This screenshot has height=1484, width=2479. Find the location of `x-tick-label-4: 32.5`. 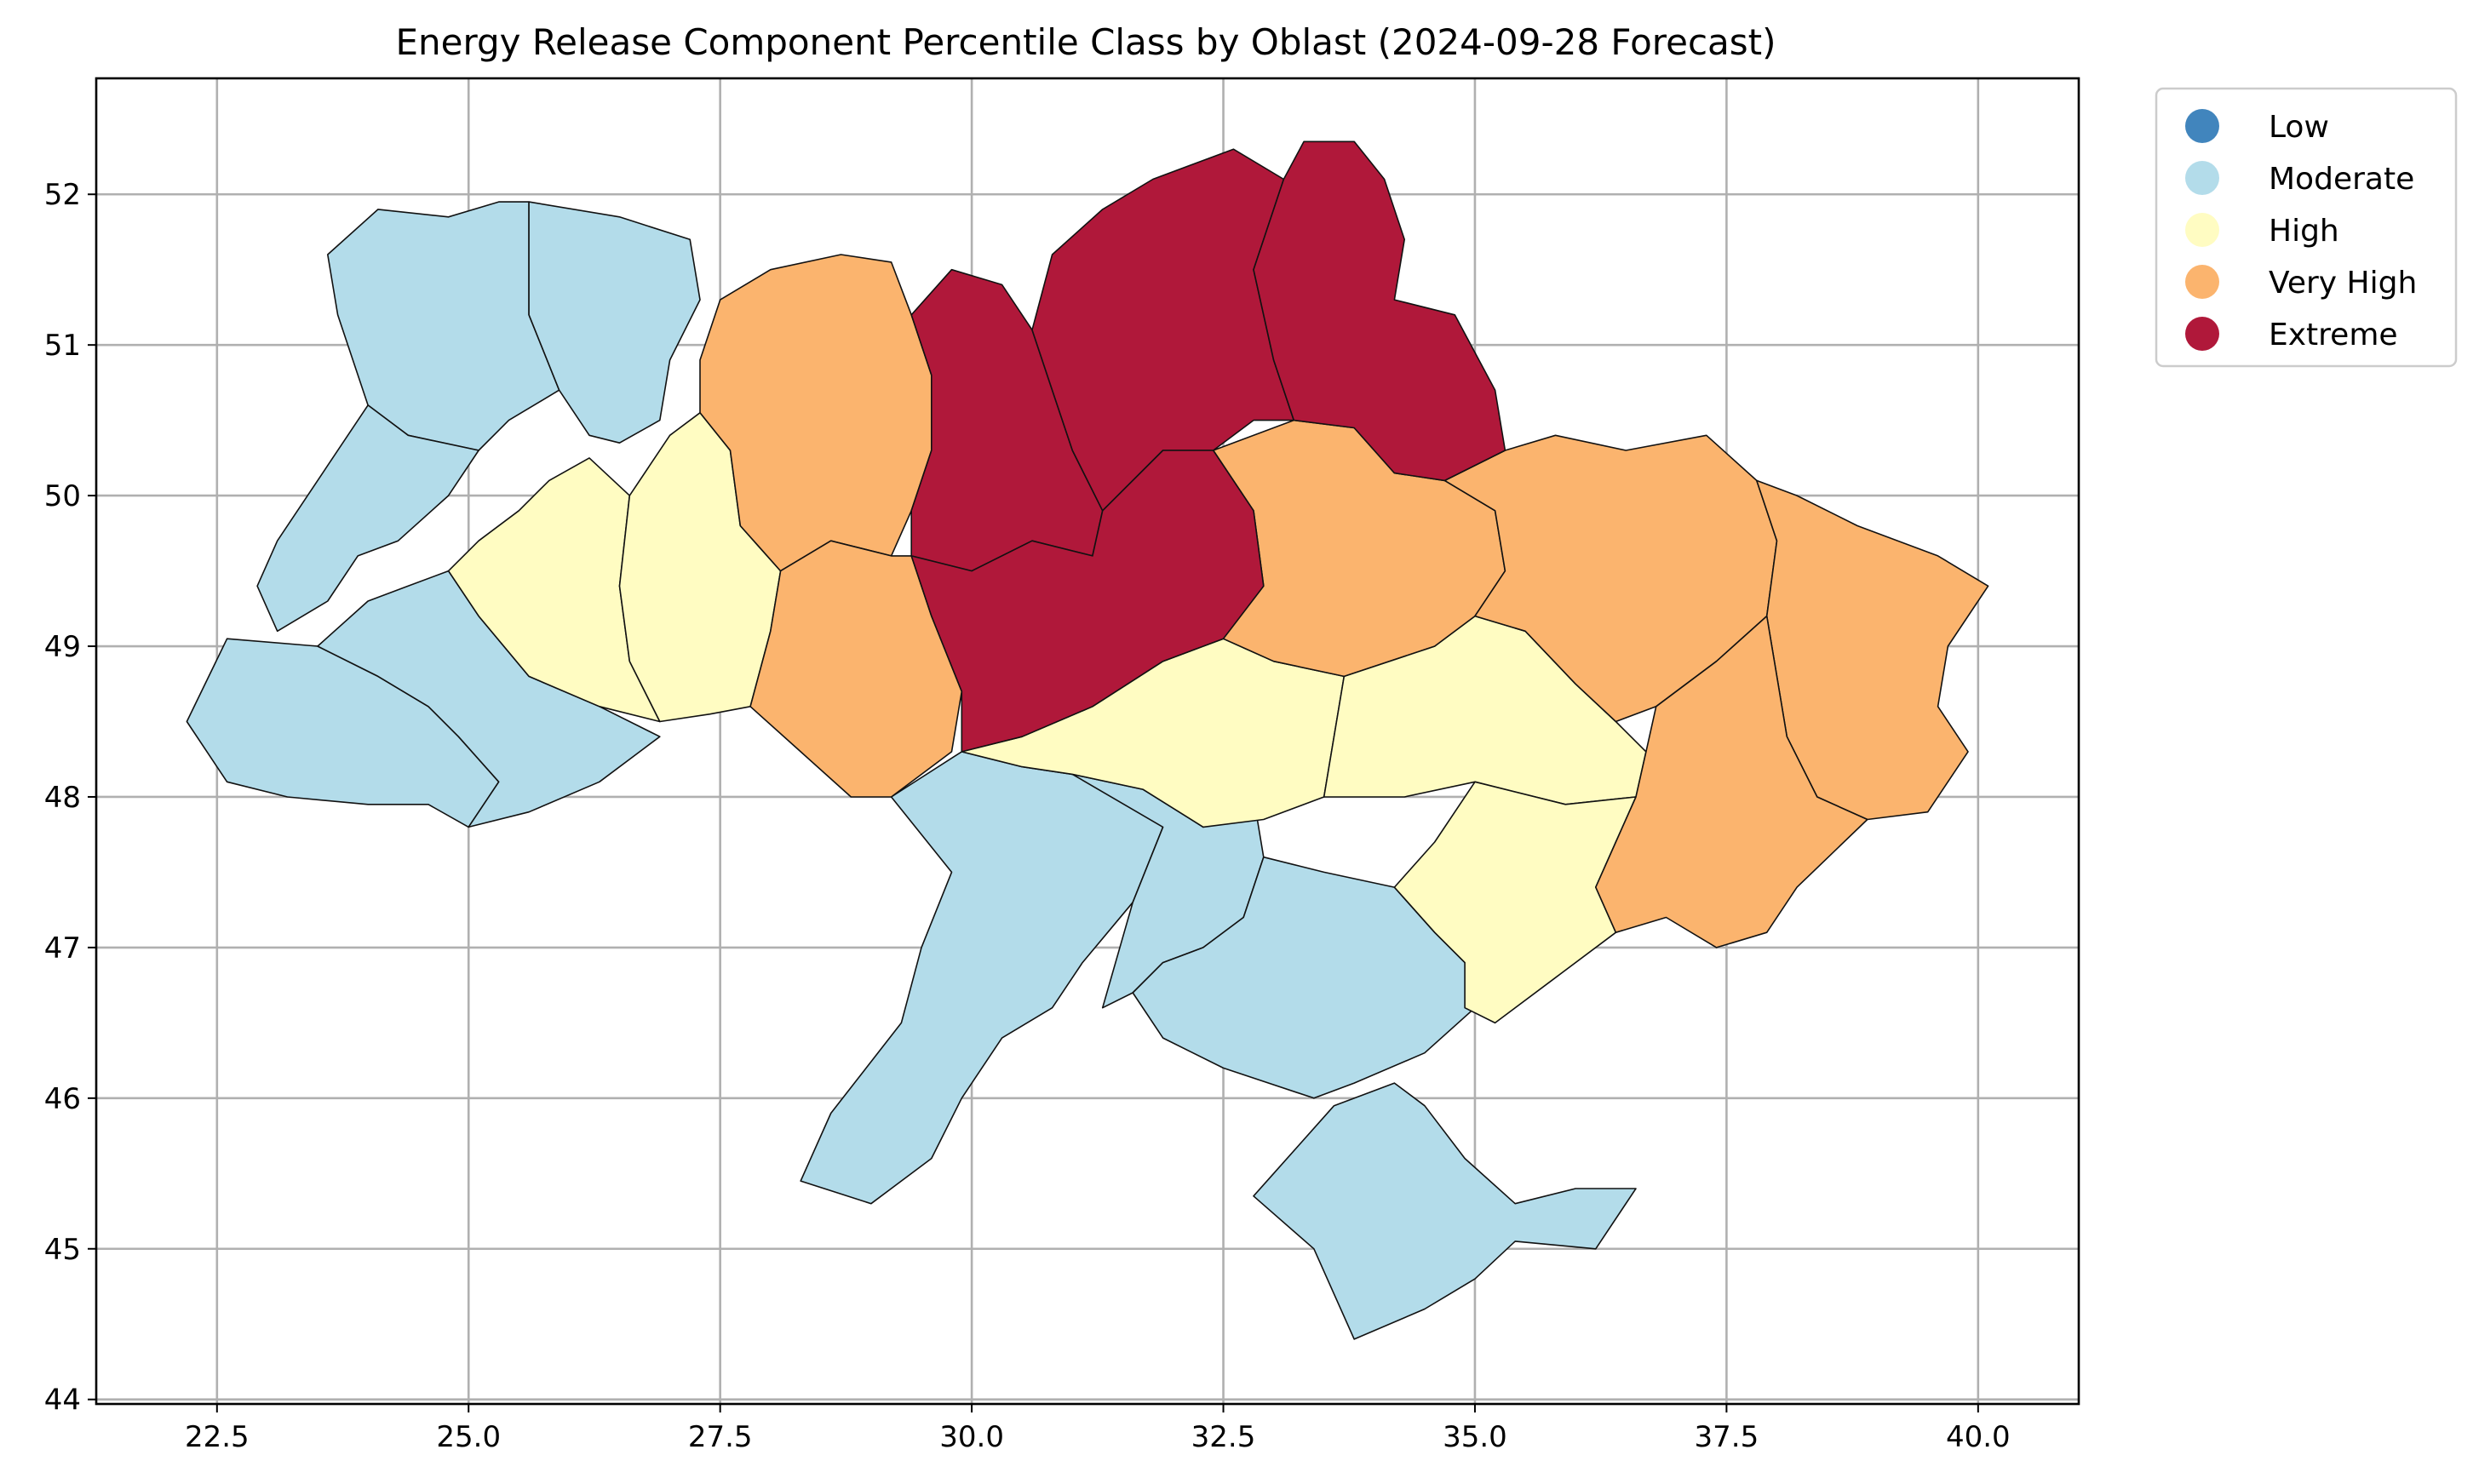

x-tick-label-4: 32.5 is located at coordinates (1223, 1437).